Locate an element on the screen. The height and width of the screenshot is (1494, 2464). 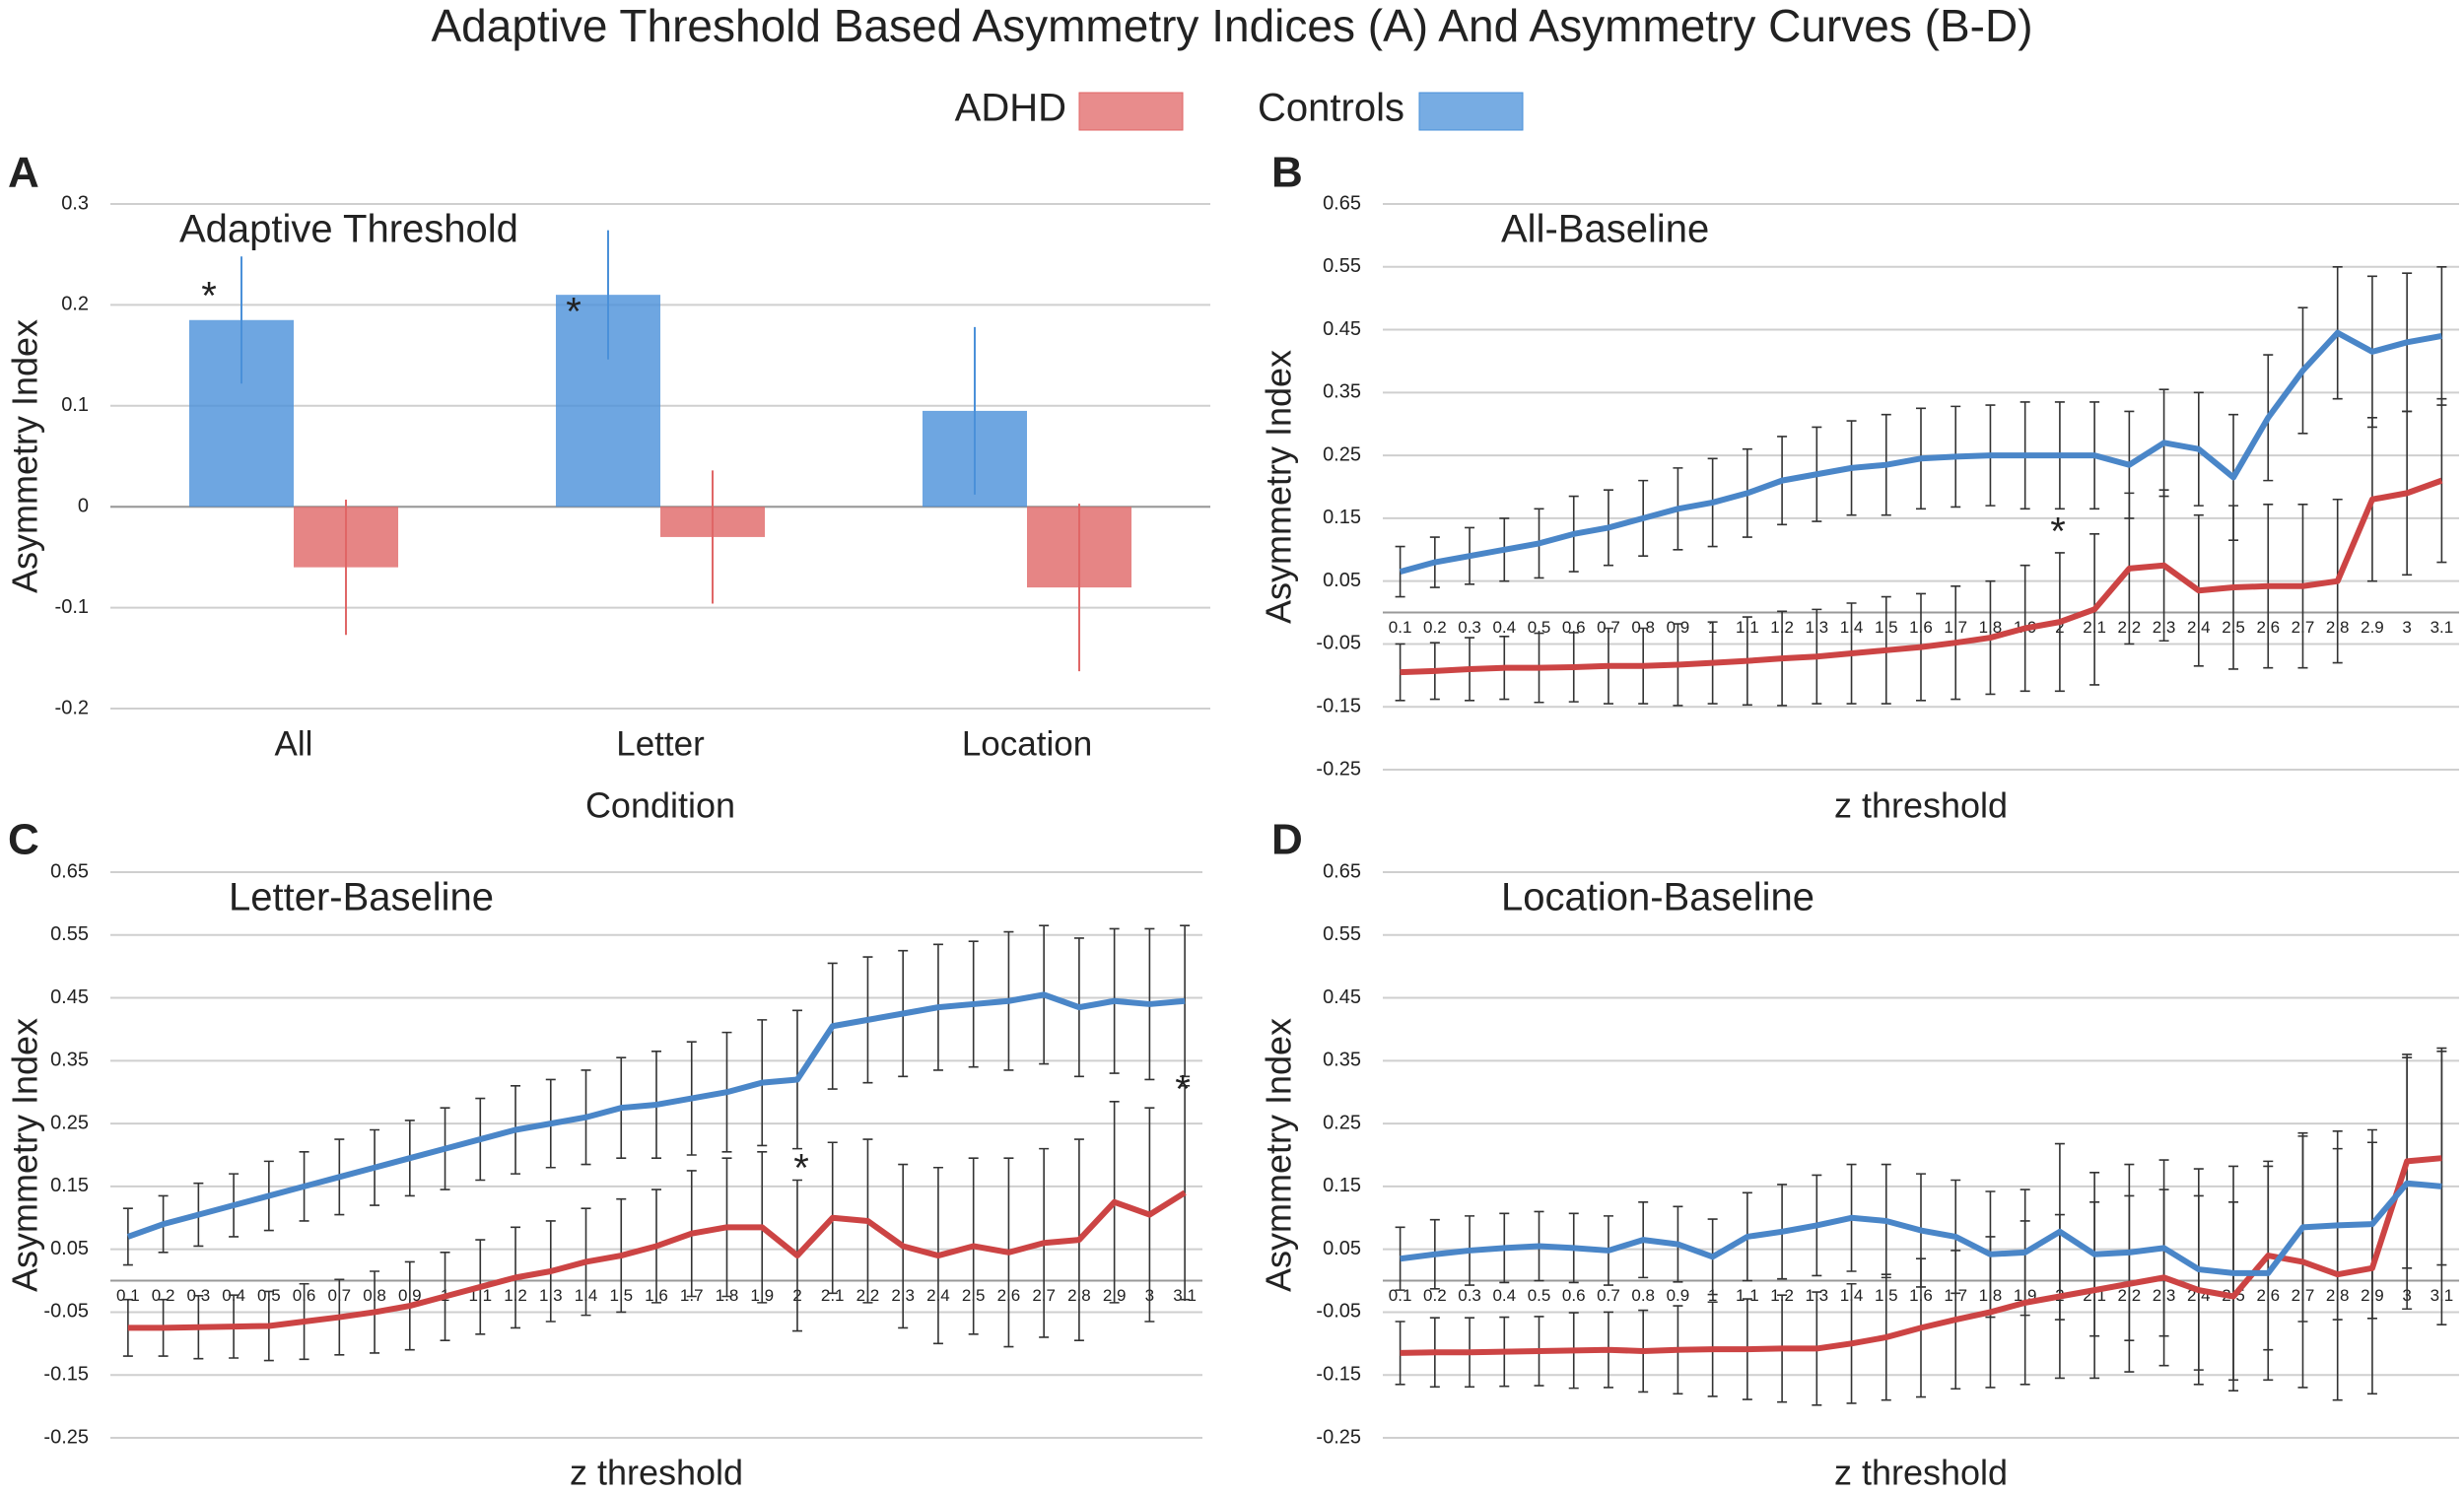
panel-letter: B is located at coordinates (1287, 173).